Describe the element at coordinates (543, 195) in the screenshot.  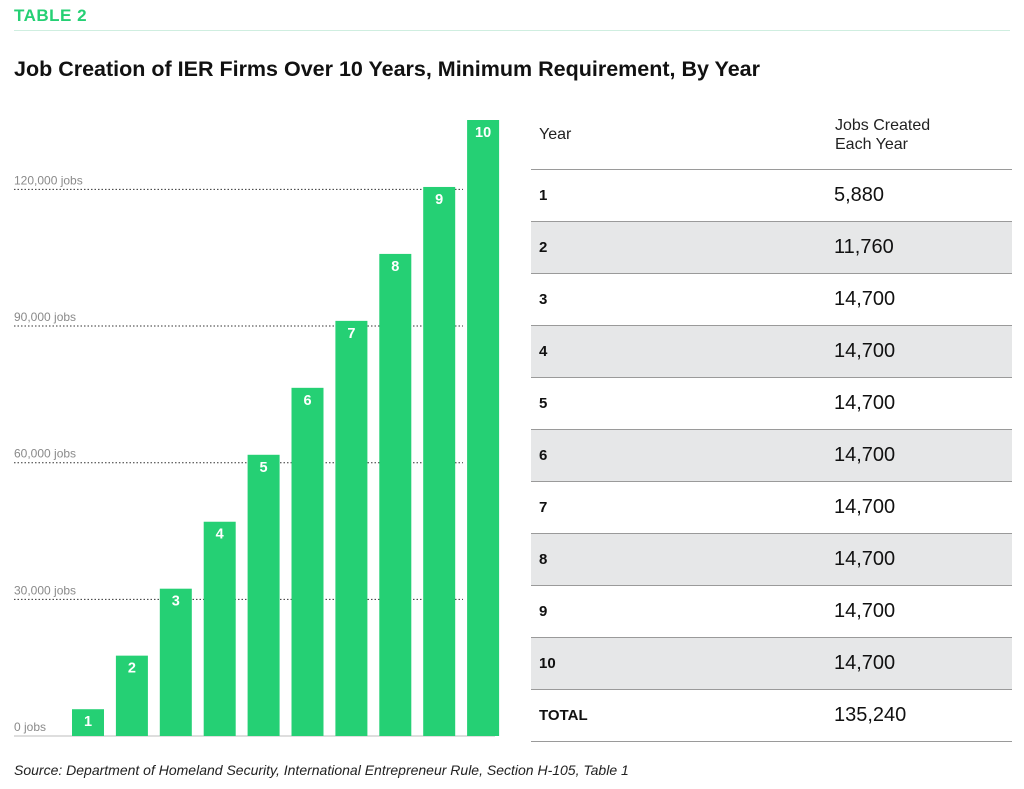
I see `row-year: 1` at that location.